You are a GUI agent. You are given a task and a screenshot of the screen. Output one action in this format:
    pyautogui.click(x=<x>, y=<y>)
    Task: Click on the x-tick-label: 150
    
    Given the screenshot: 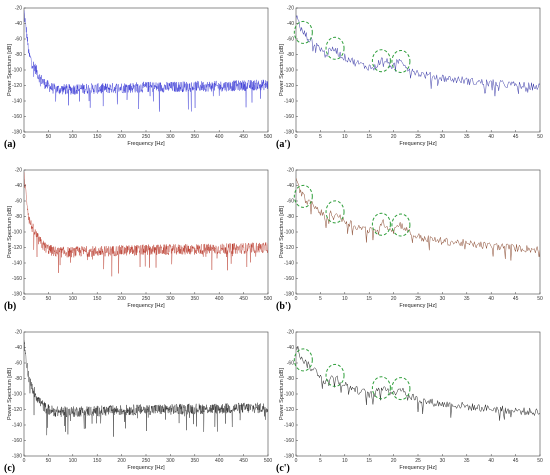 What is the action you would take?
    pyautogui.click(x=97, y=137)
    